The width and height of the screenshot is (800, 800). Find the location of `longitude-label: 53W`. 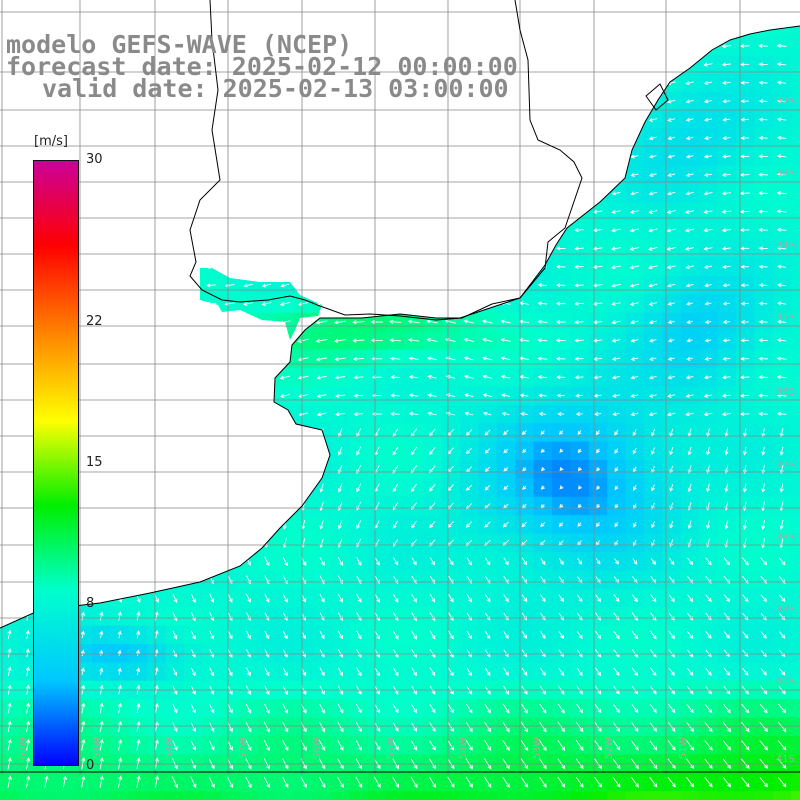

longitude-label: 53W is located at coordinates (537, 748).